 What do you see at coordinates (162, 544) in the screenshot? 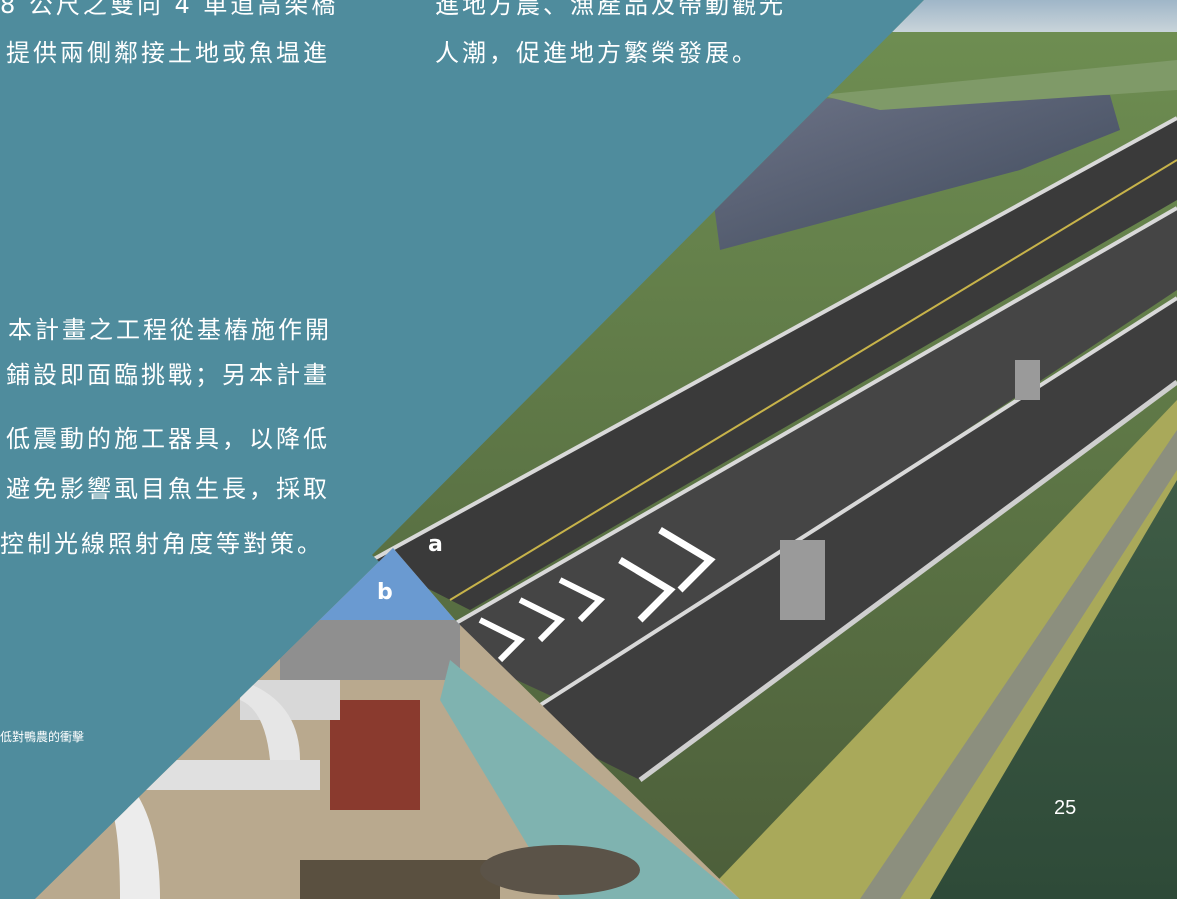
I see `body-line-5: 控制光線照射角度等對策。` at bounding box center [162, 544].